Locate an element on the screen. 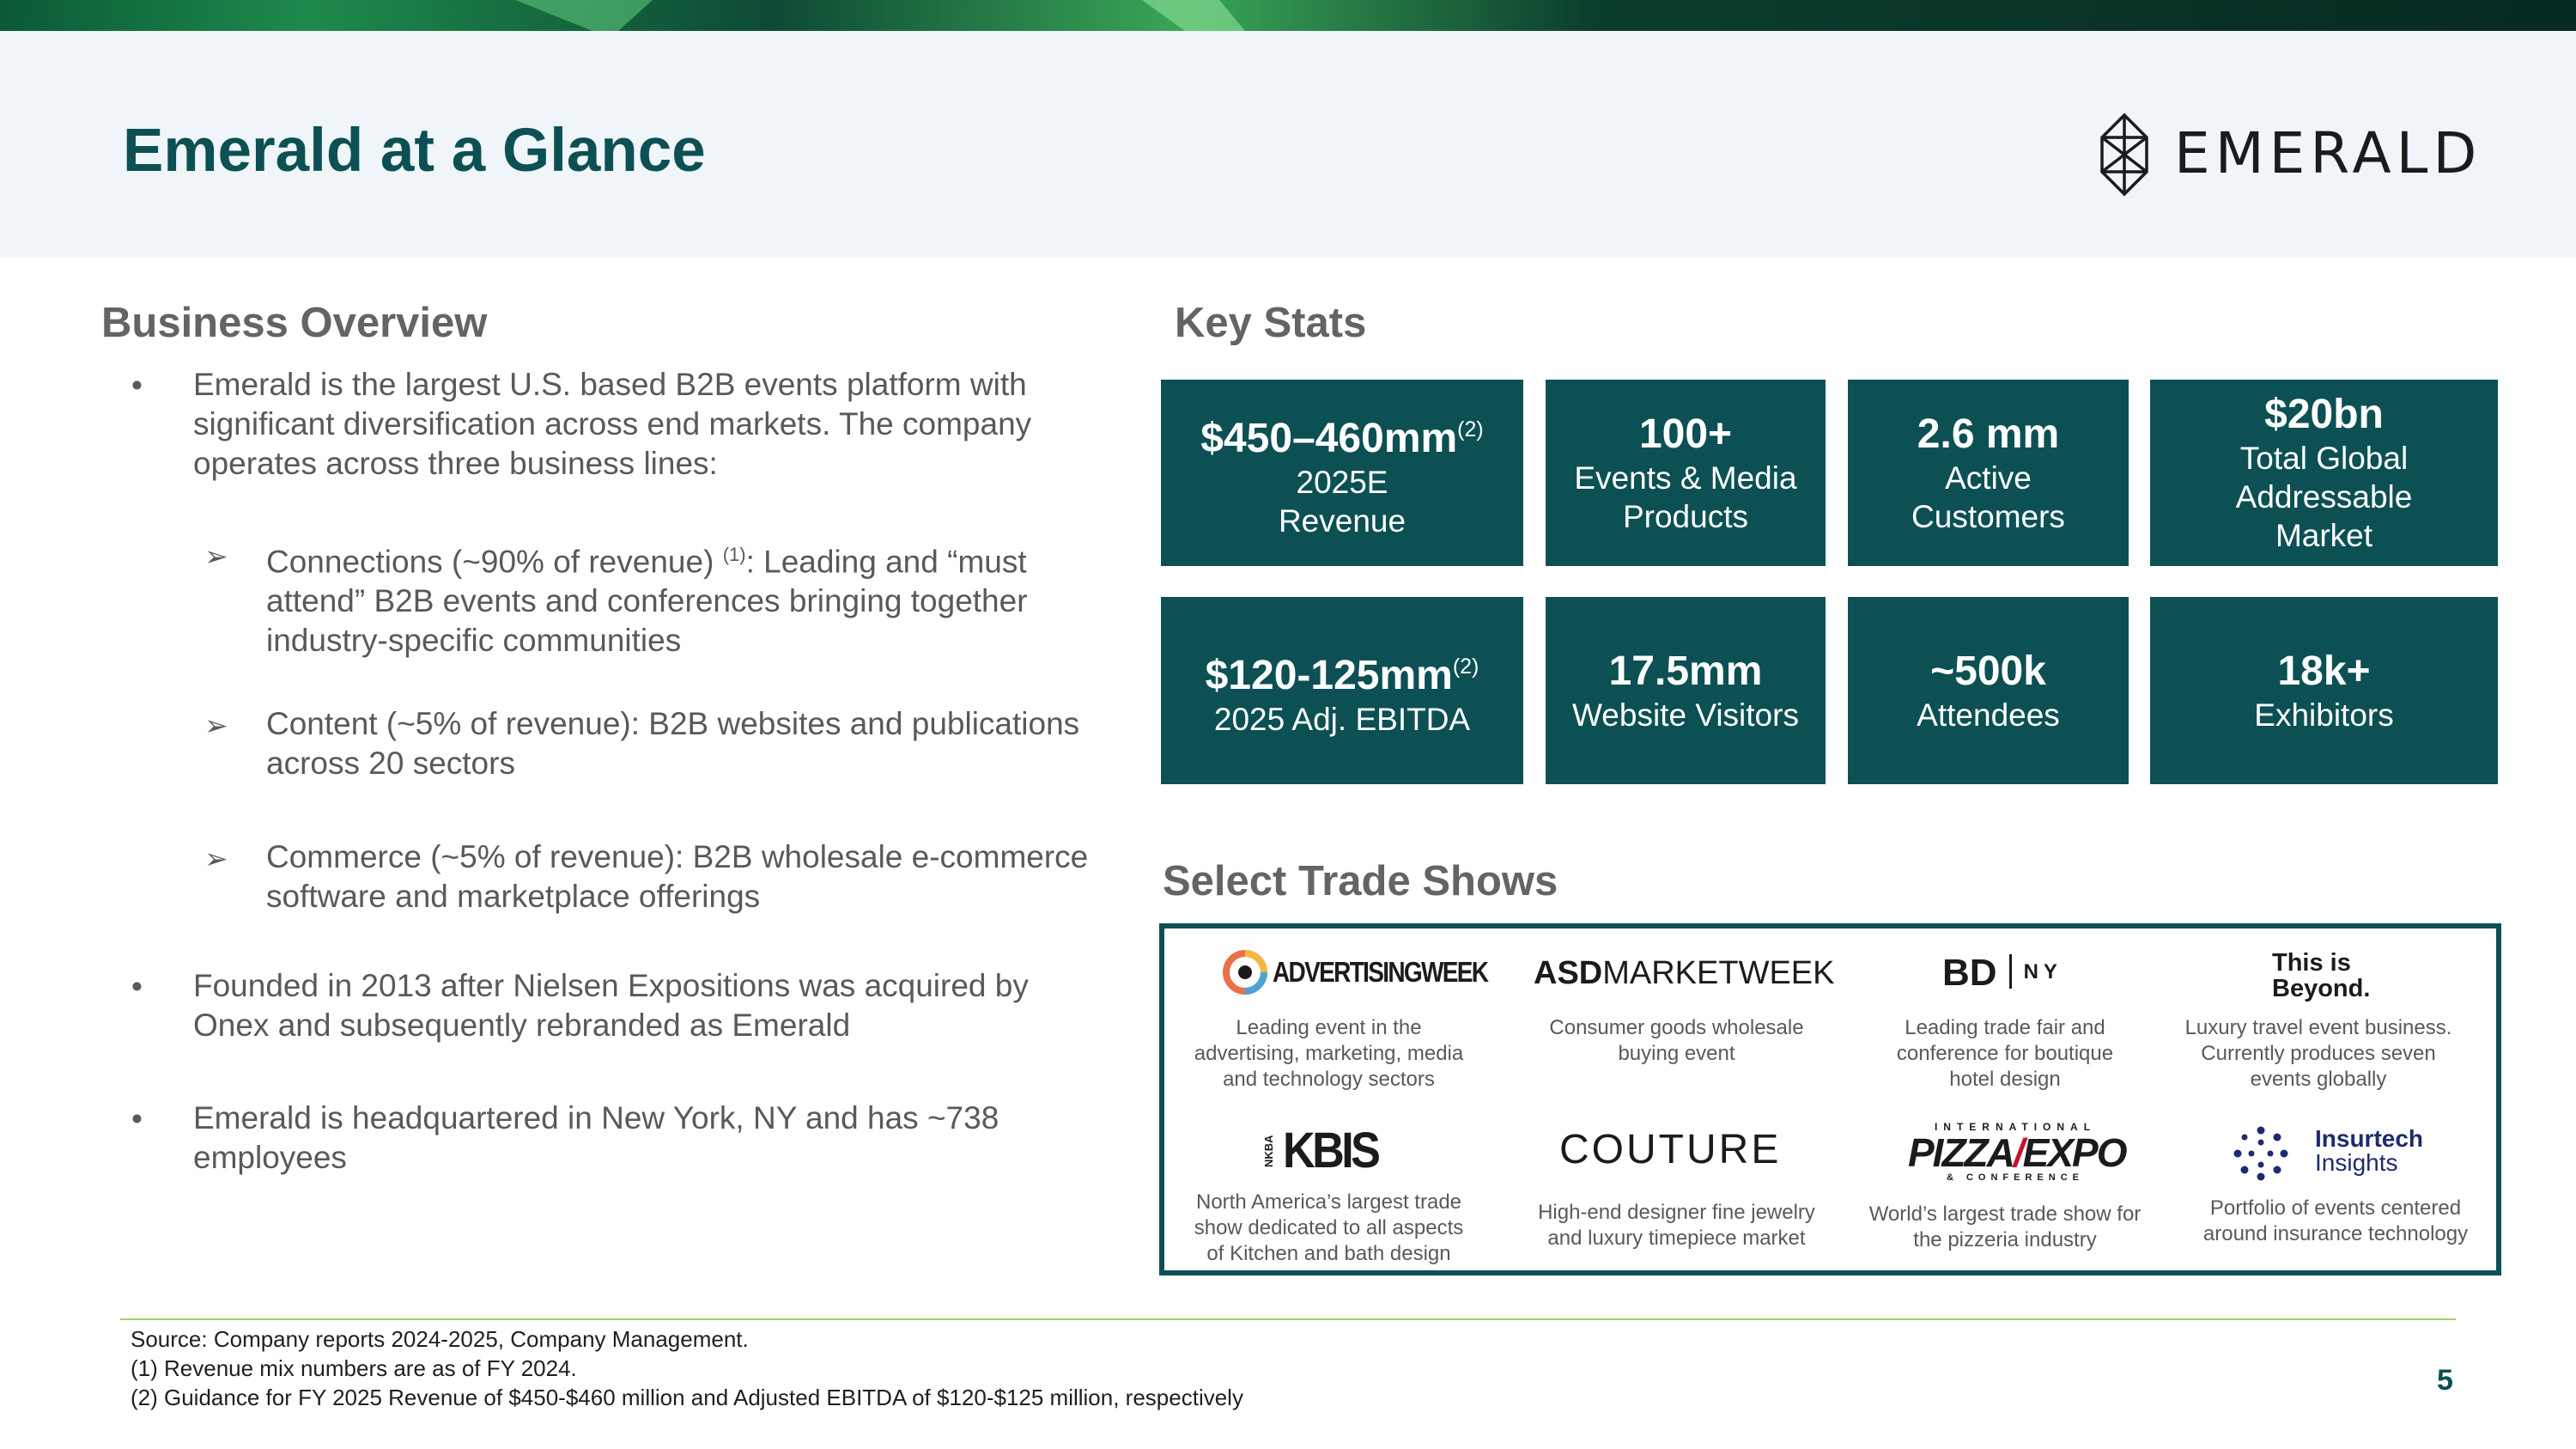  stat-value: $120-125mm(2) is located at coordinates (1342, 671).